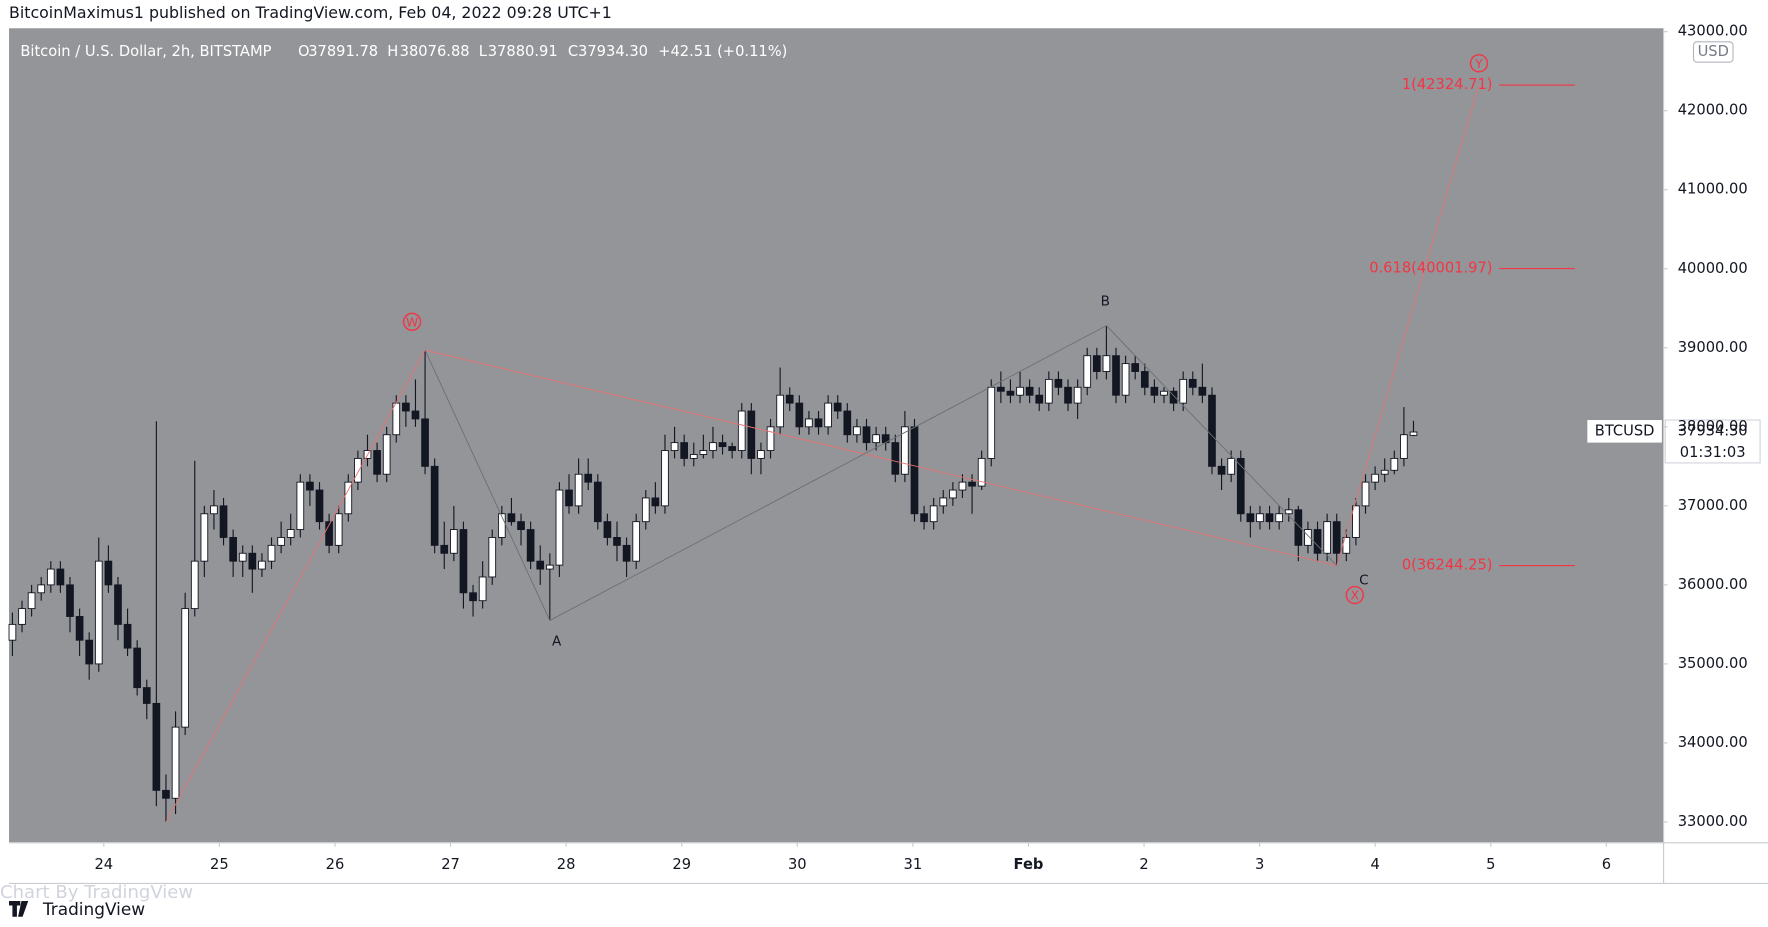 Image resolution: width=1768 pixels, height=927 pixels. I want to click on currency-button, so click(1713, 52).